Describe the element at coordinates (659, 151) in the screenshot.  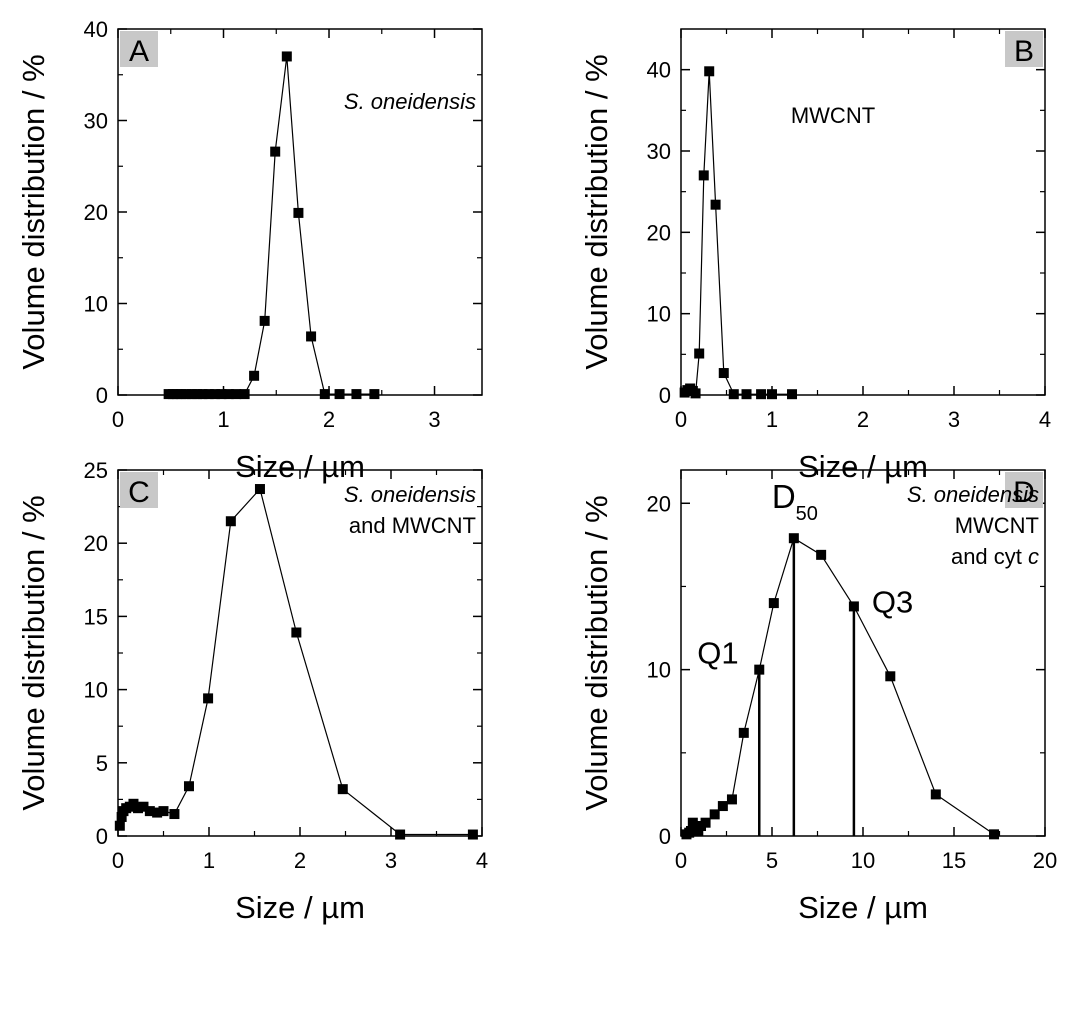
I see `y-tick-label: 30` at that location.